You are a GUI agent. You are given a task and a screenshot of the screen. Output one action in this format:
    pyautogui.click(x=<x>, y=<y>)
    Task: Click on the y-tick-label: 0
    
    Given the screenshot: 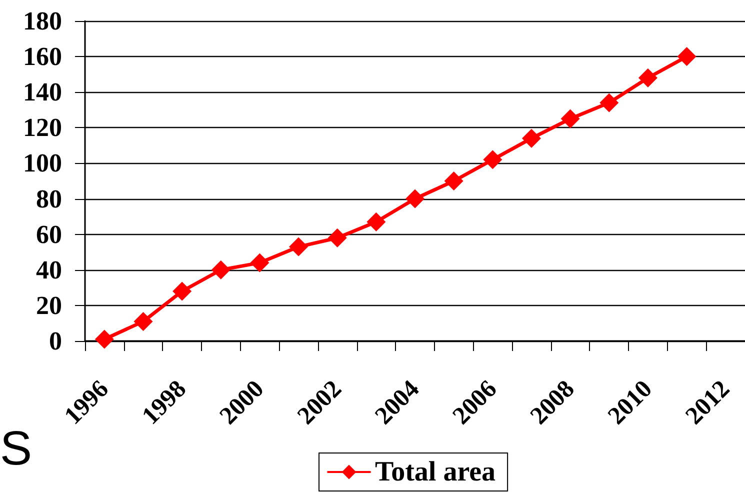 What is the action you would take?
    pyautogui.click(x=55, y=341)
    